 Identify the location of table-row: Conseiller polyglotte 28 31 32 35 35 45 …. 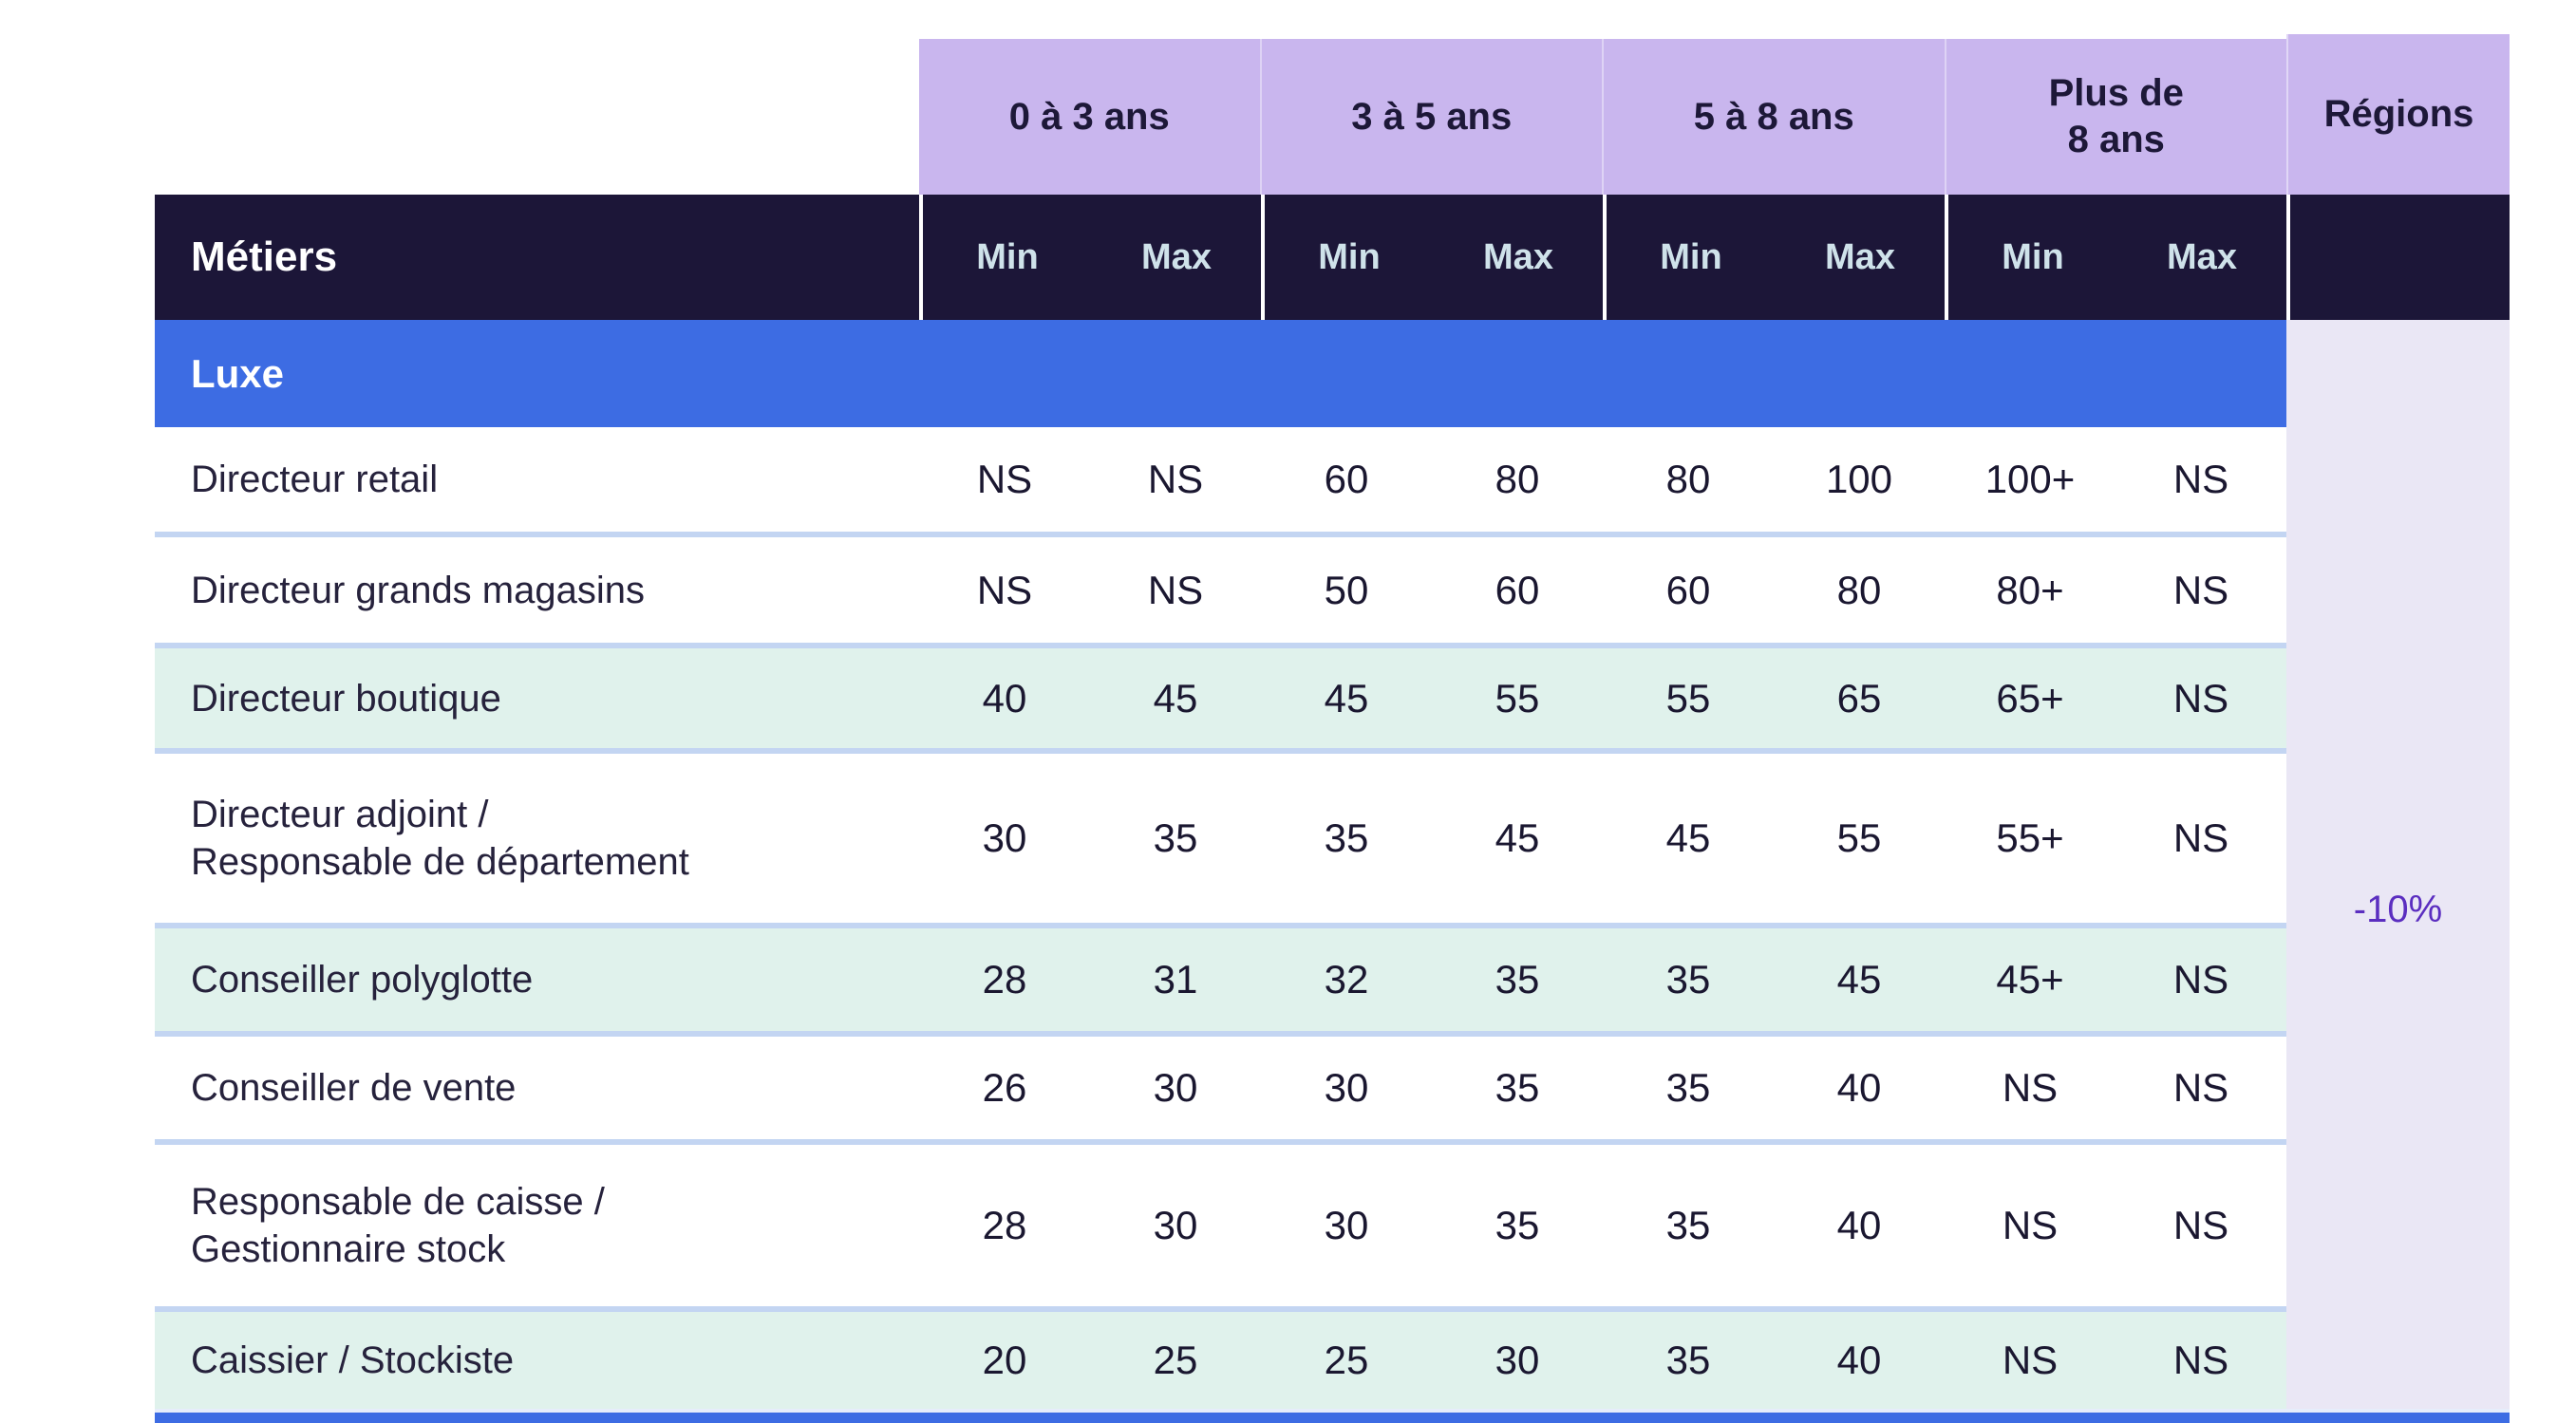
(1220, 977).